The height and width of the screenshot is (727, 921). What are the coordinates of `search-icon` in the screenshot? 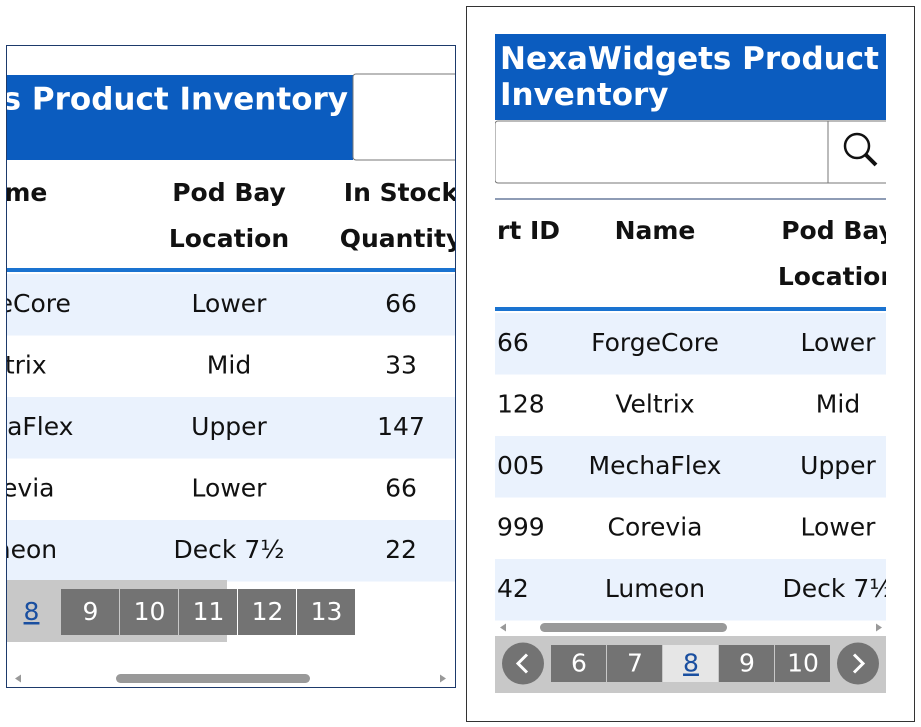 It's located at (857, 146).